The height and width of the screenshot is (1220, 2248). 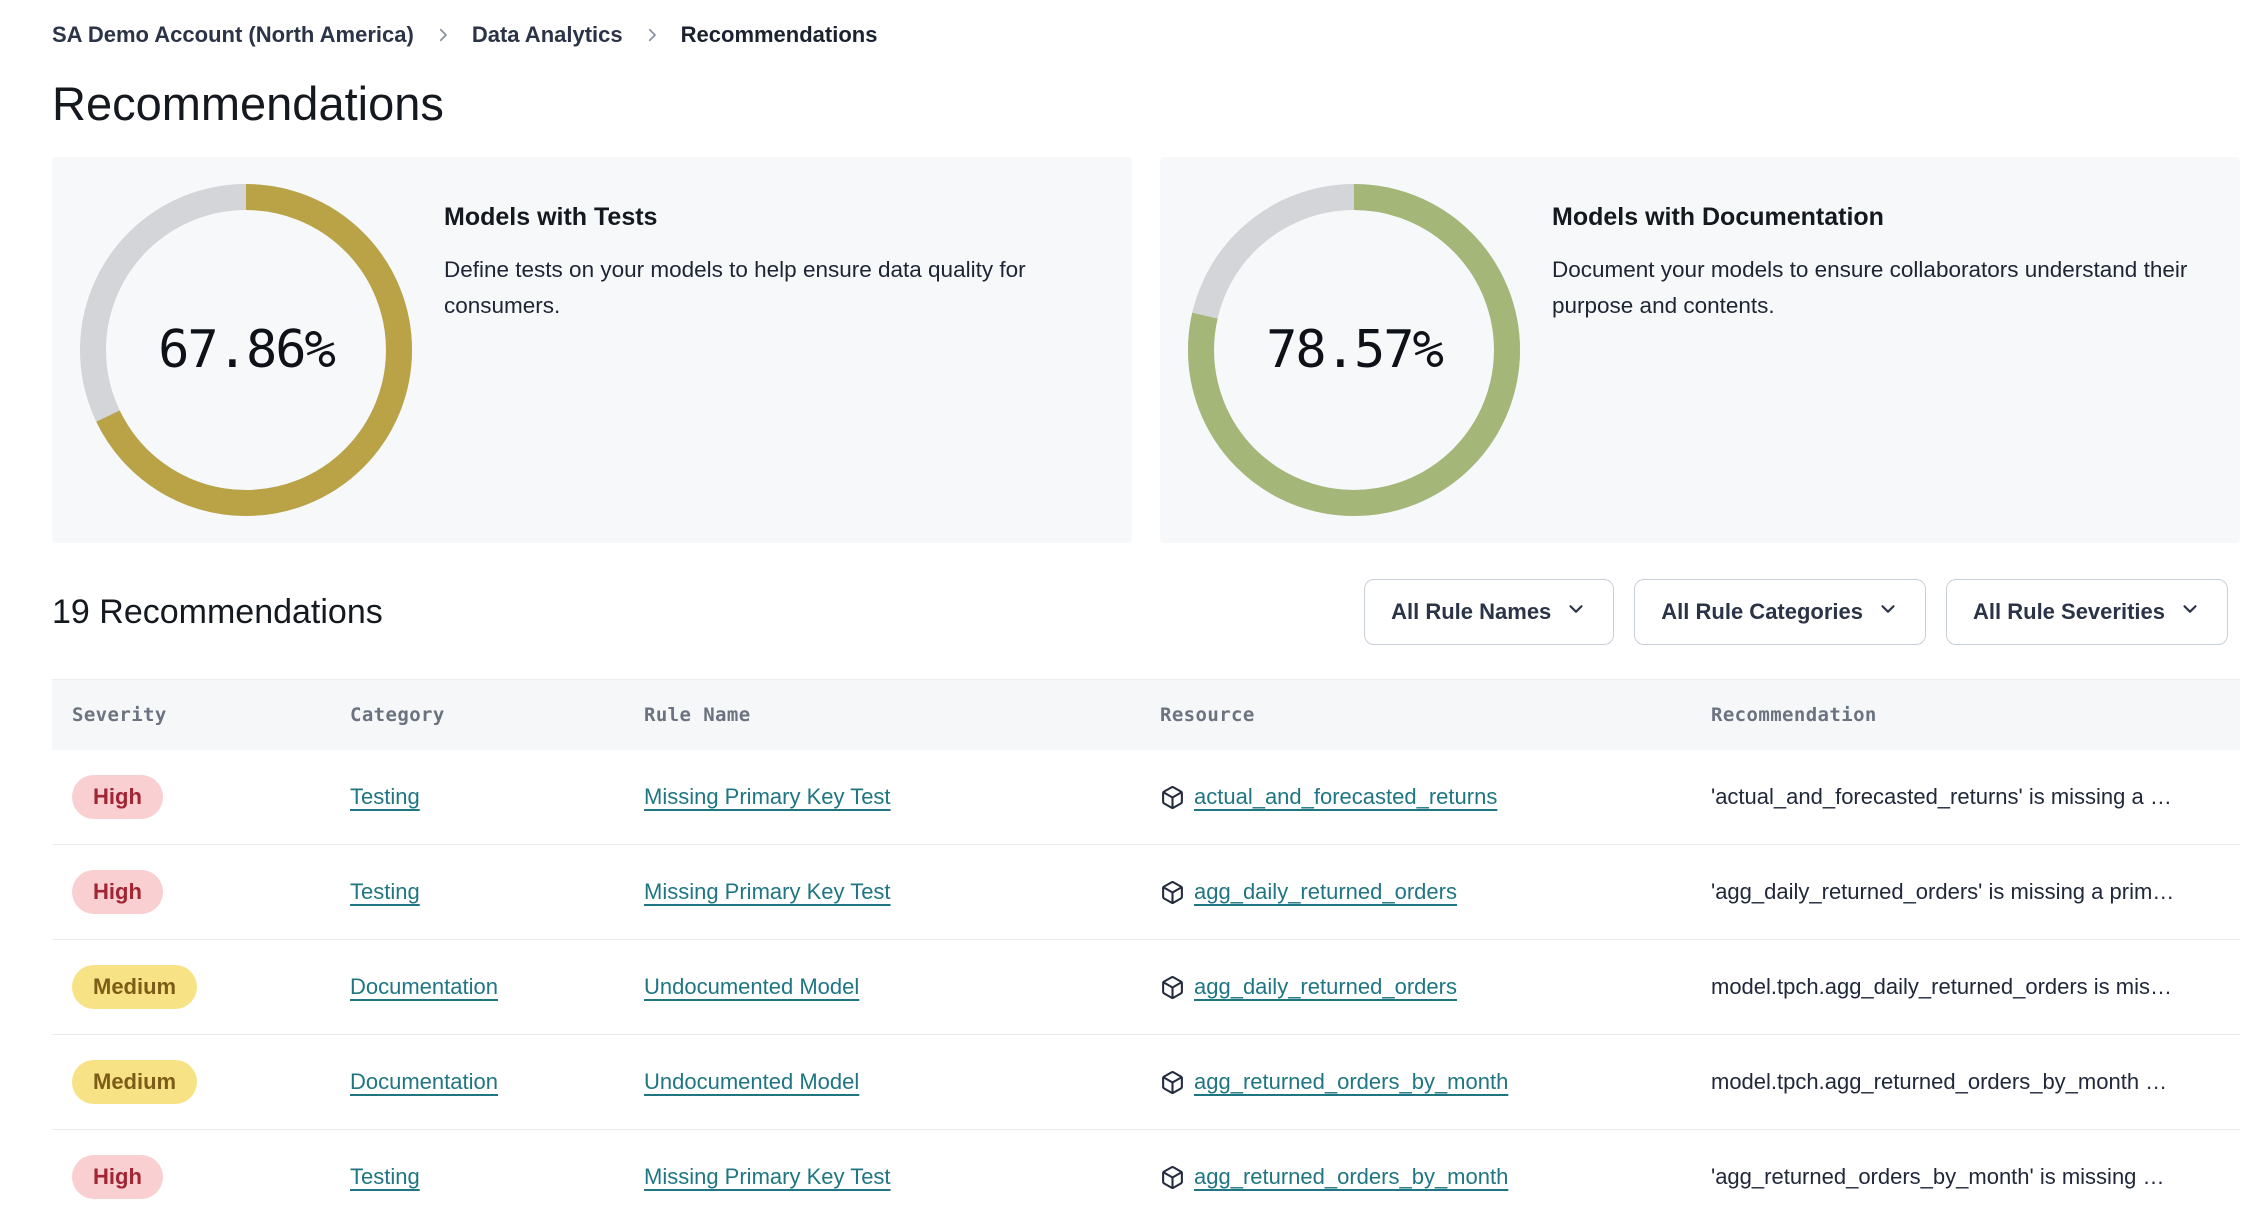 What do you see at coordinates (1207, 715) in the screenshot?
I see `column-header-resource: Resource` at bounding box center [1207, 715].